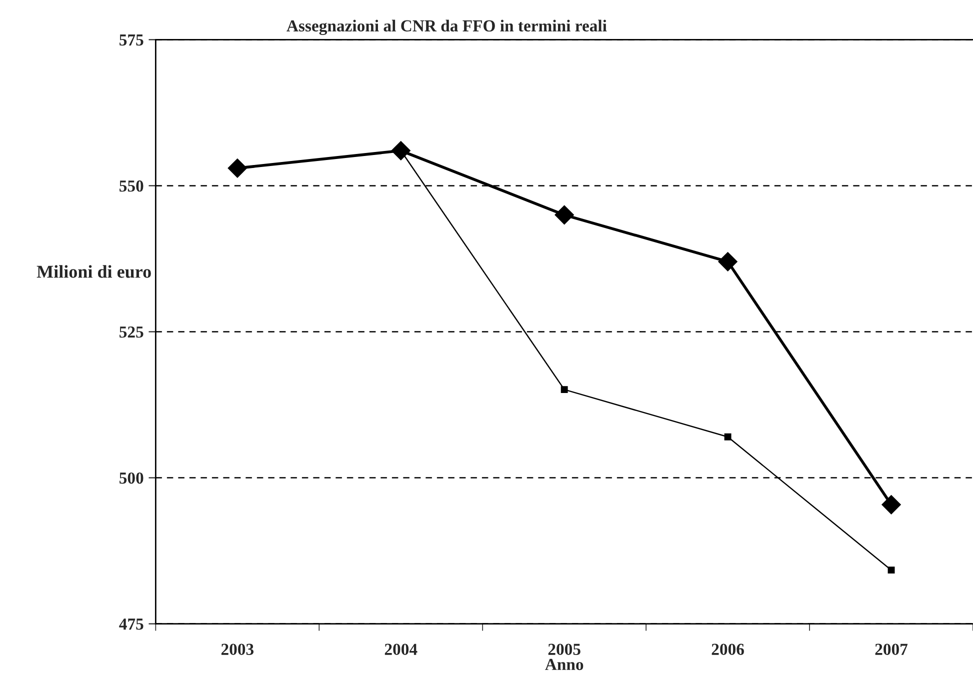 Image resolution: width=973 pixels, height=684 pixels. I want to click on x-tick-label: 2005, so click(564, 649).